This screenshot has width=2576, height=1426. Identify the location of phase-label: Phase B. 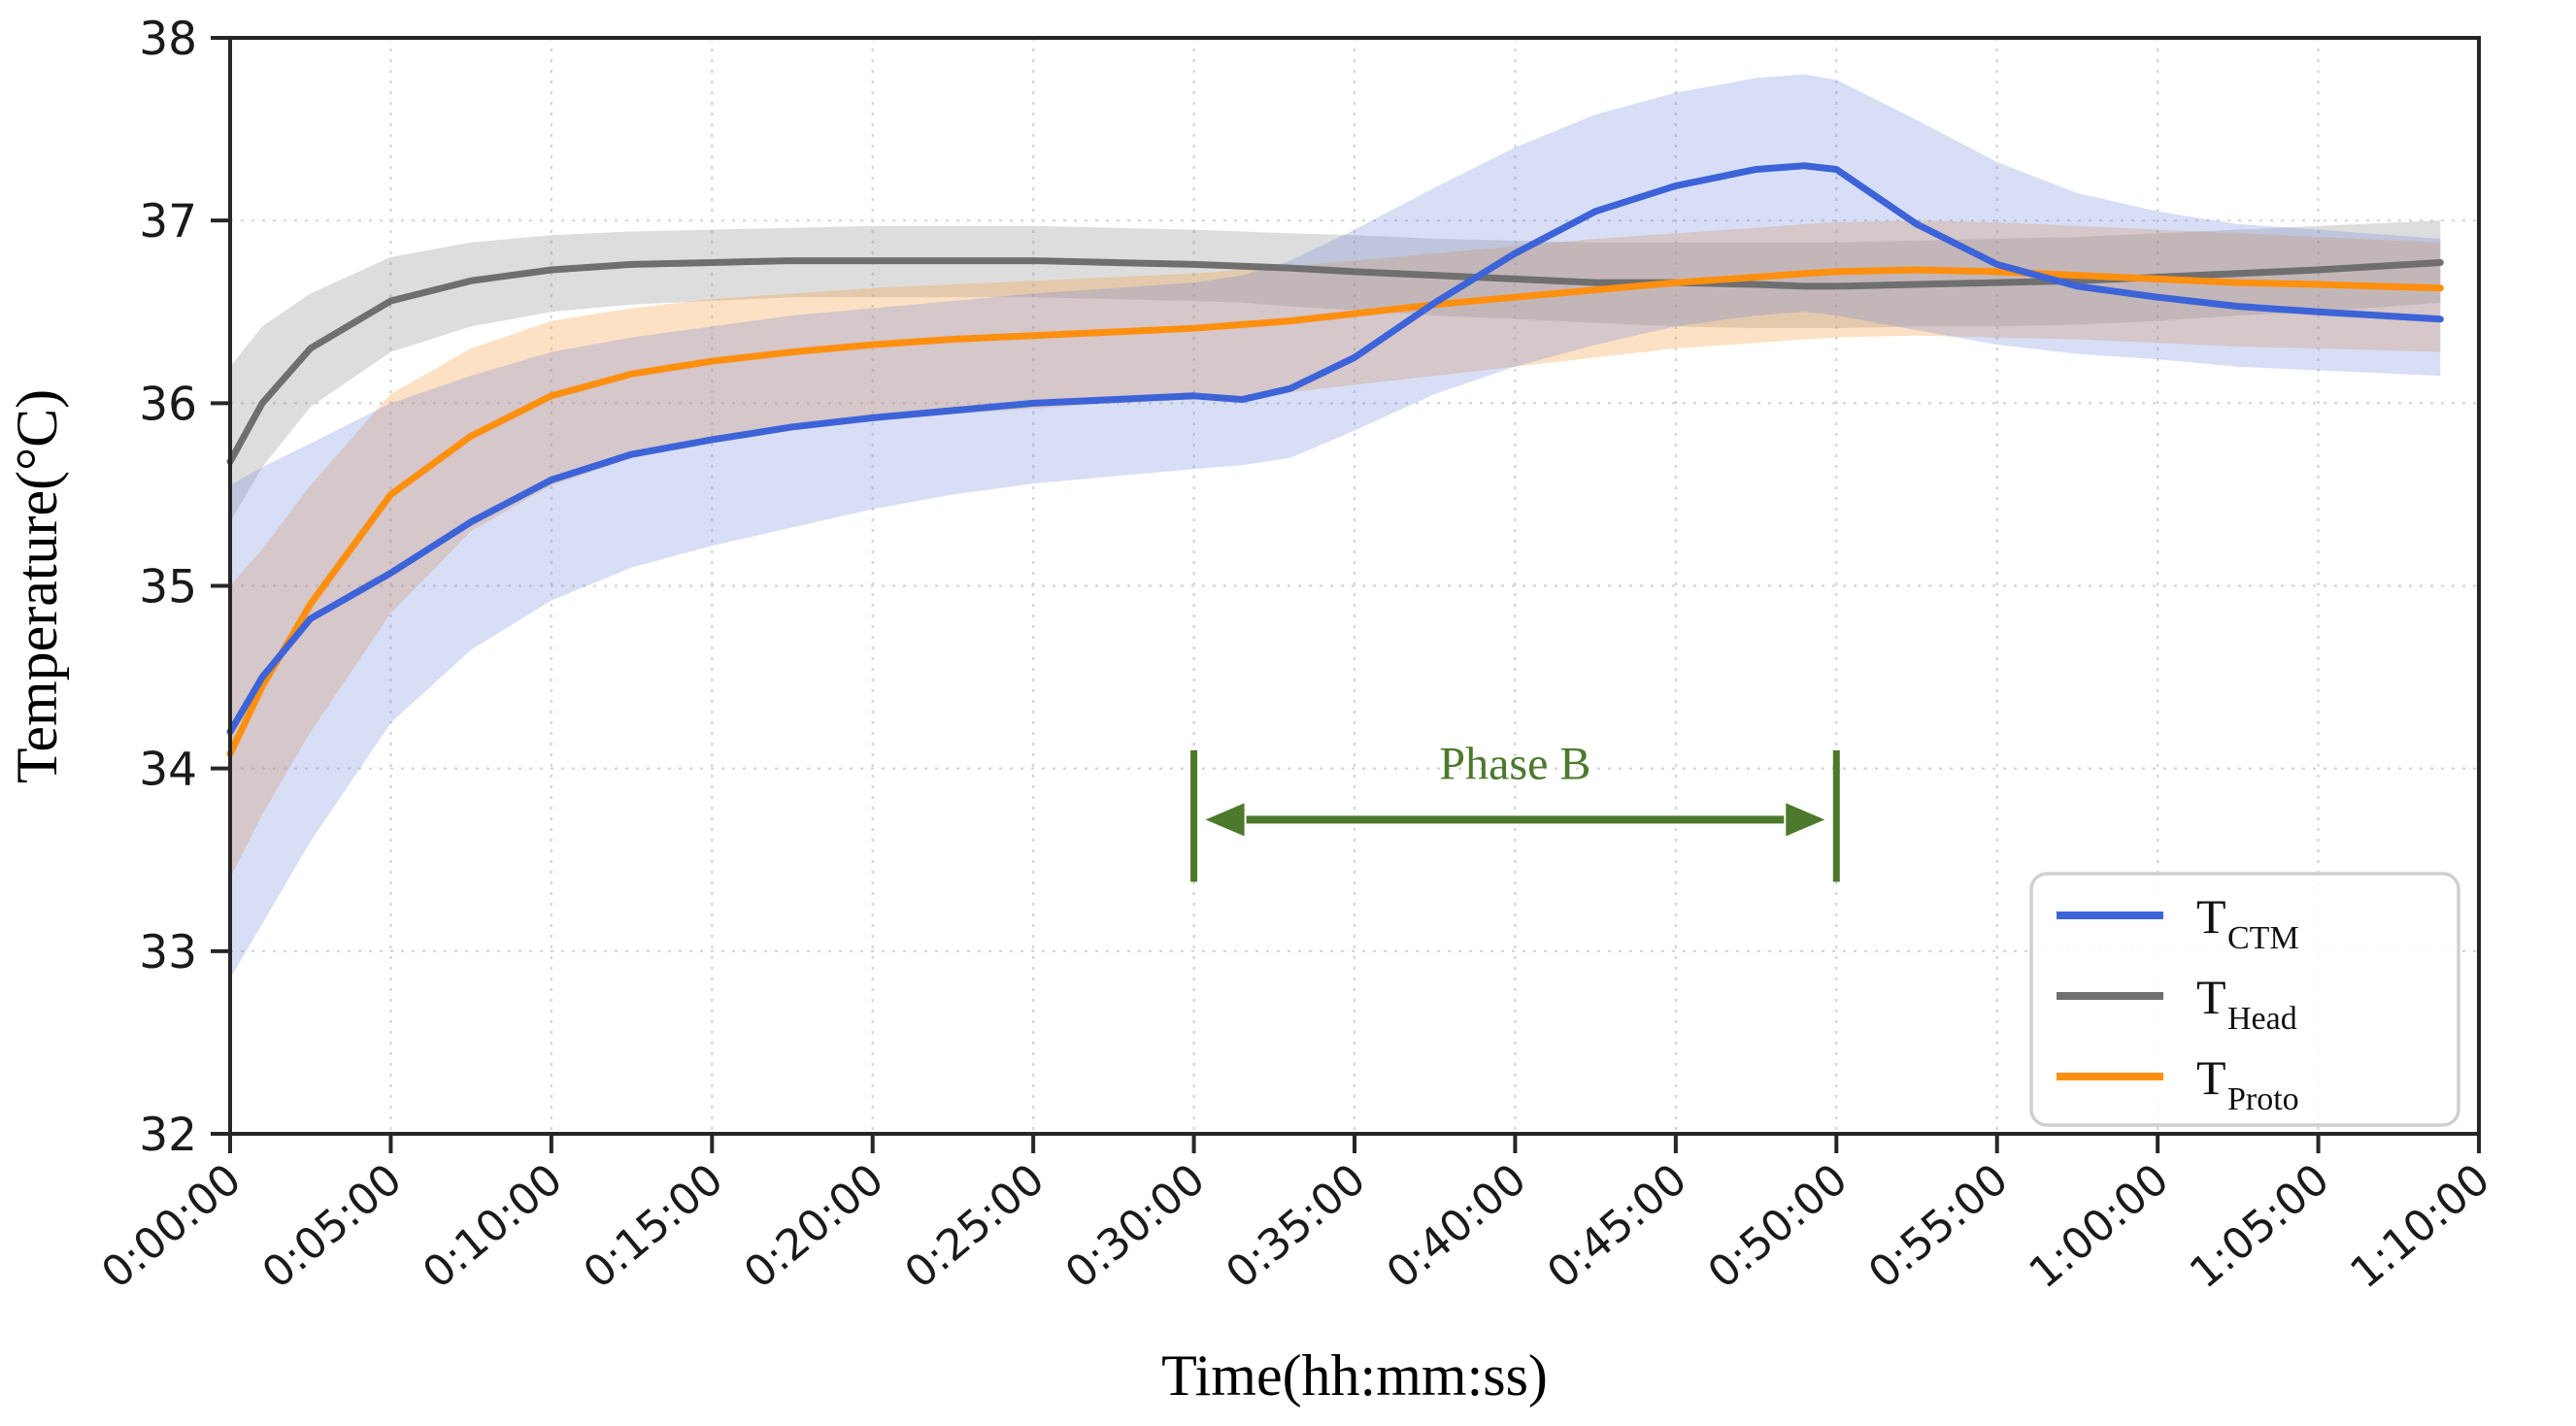
(1515, 763).